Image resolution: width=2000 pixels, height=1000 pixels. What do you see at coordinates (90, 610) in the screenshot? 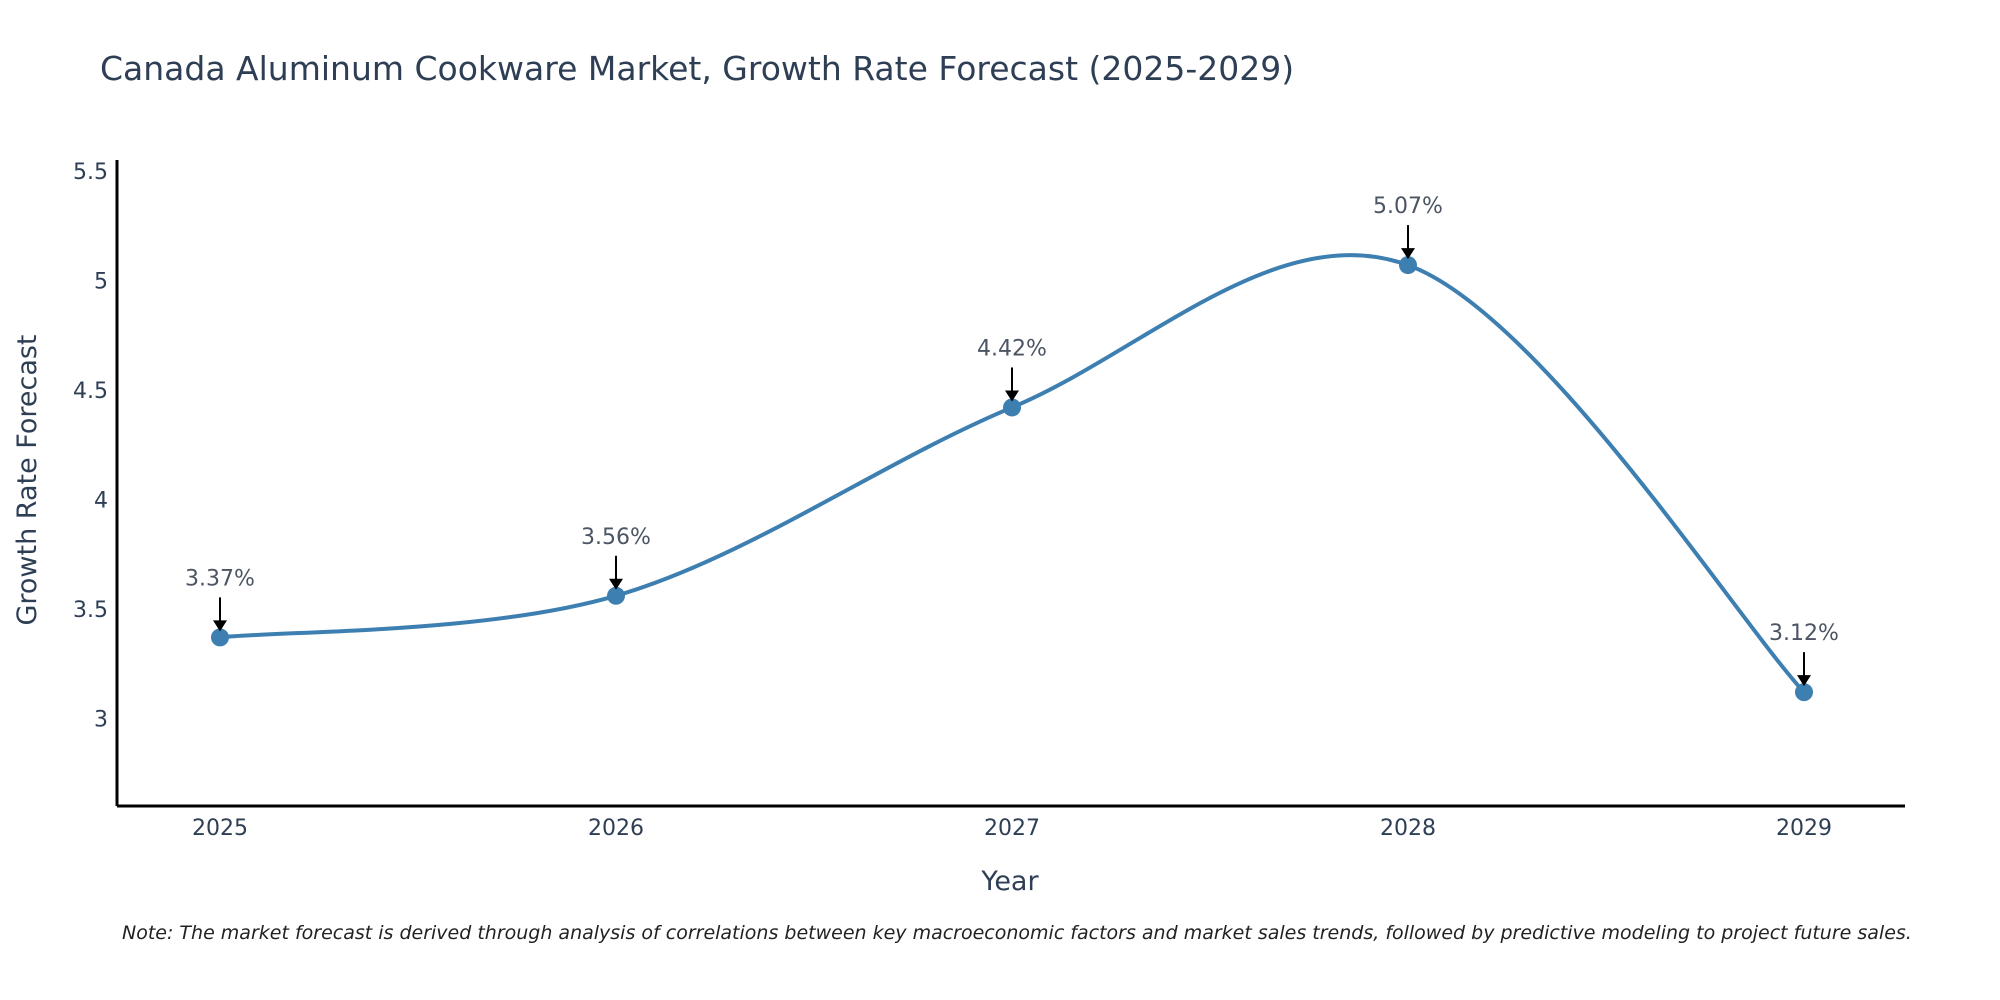
I see `y-tick-label: 3.5` at bounding box center [90, 610].